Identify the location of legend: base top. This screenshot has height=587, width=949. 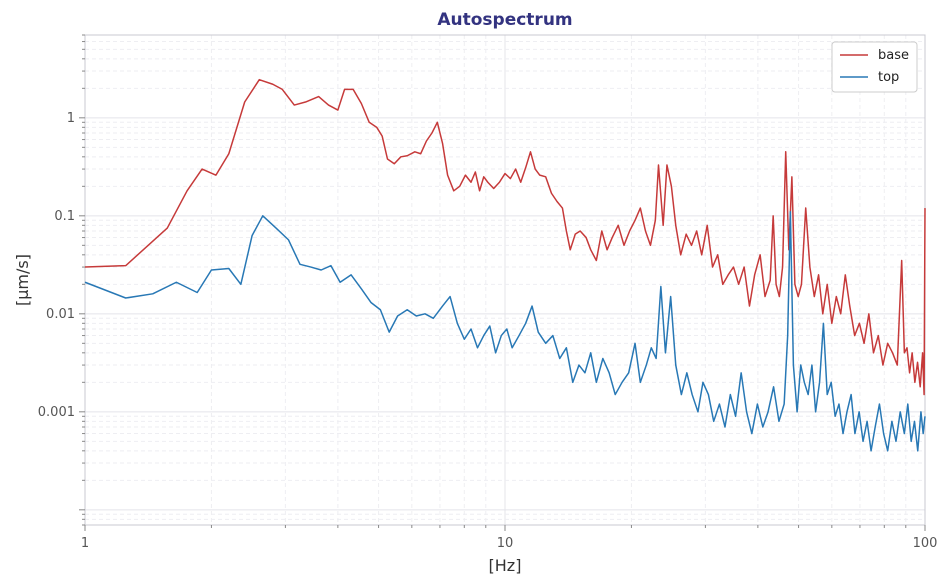
(874, 67).